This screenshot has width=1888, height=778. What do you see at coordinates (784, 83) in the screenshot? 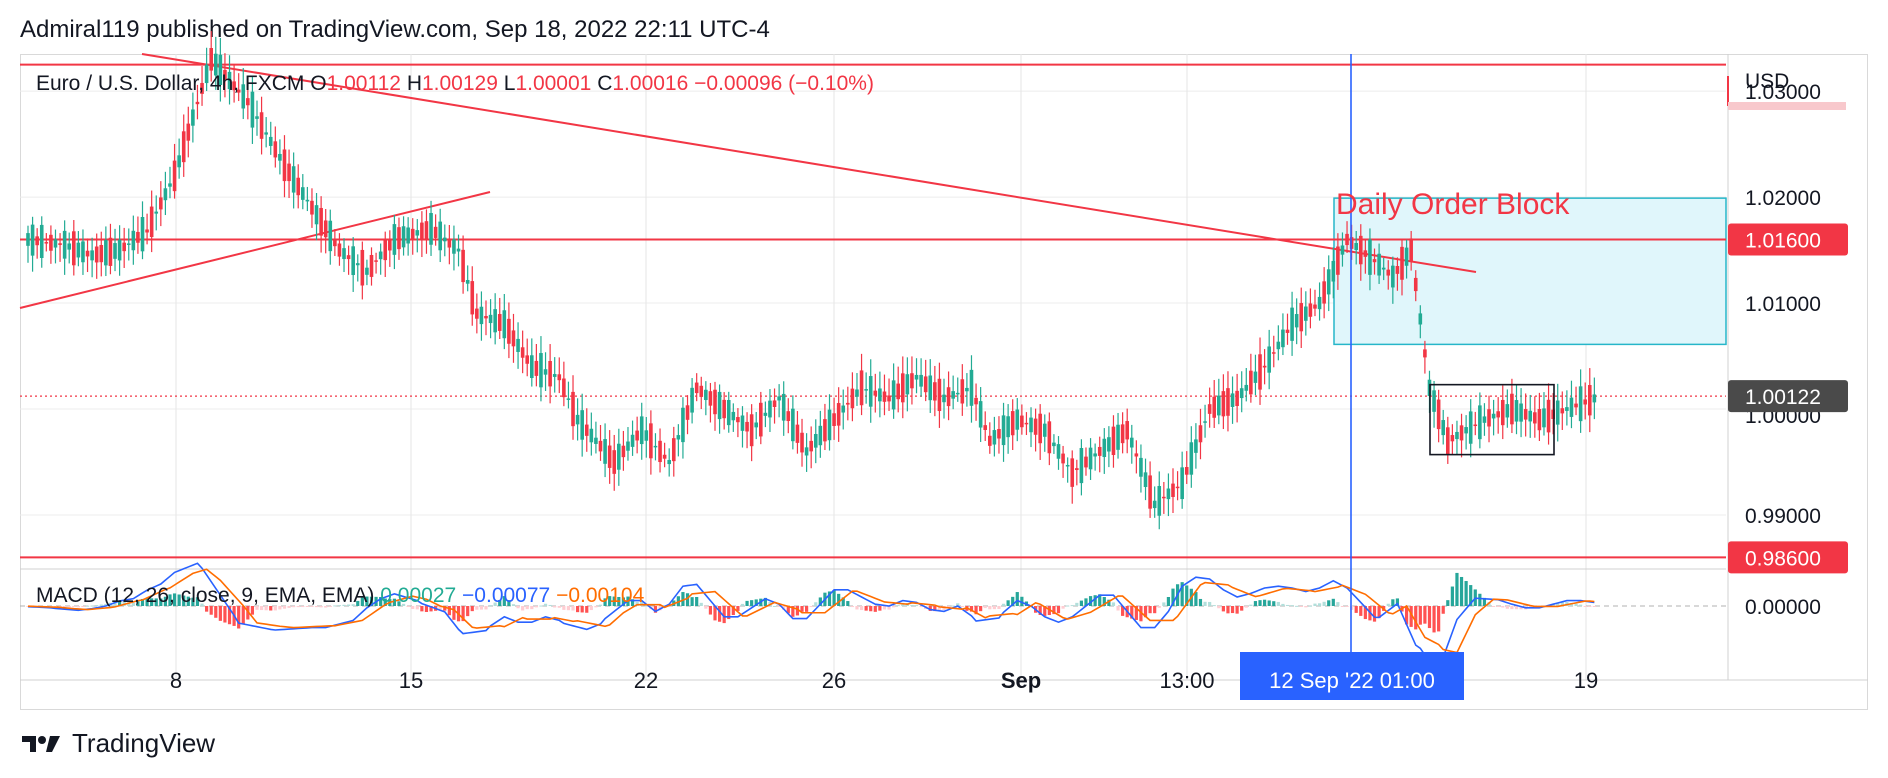
I see `change-value: −0.00096 (−0.10%)` at bounding box center [784, 83].